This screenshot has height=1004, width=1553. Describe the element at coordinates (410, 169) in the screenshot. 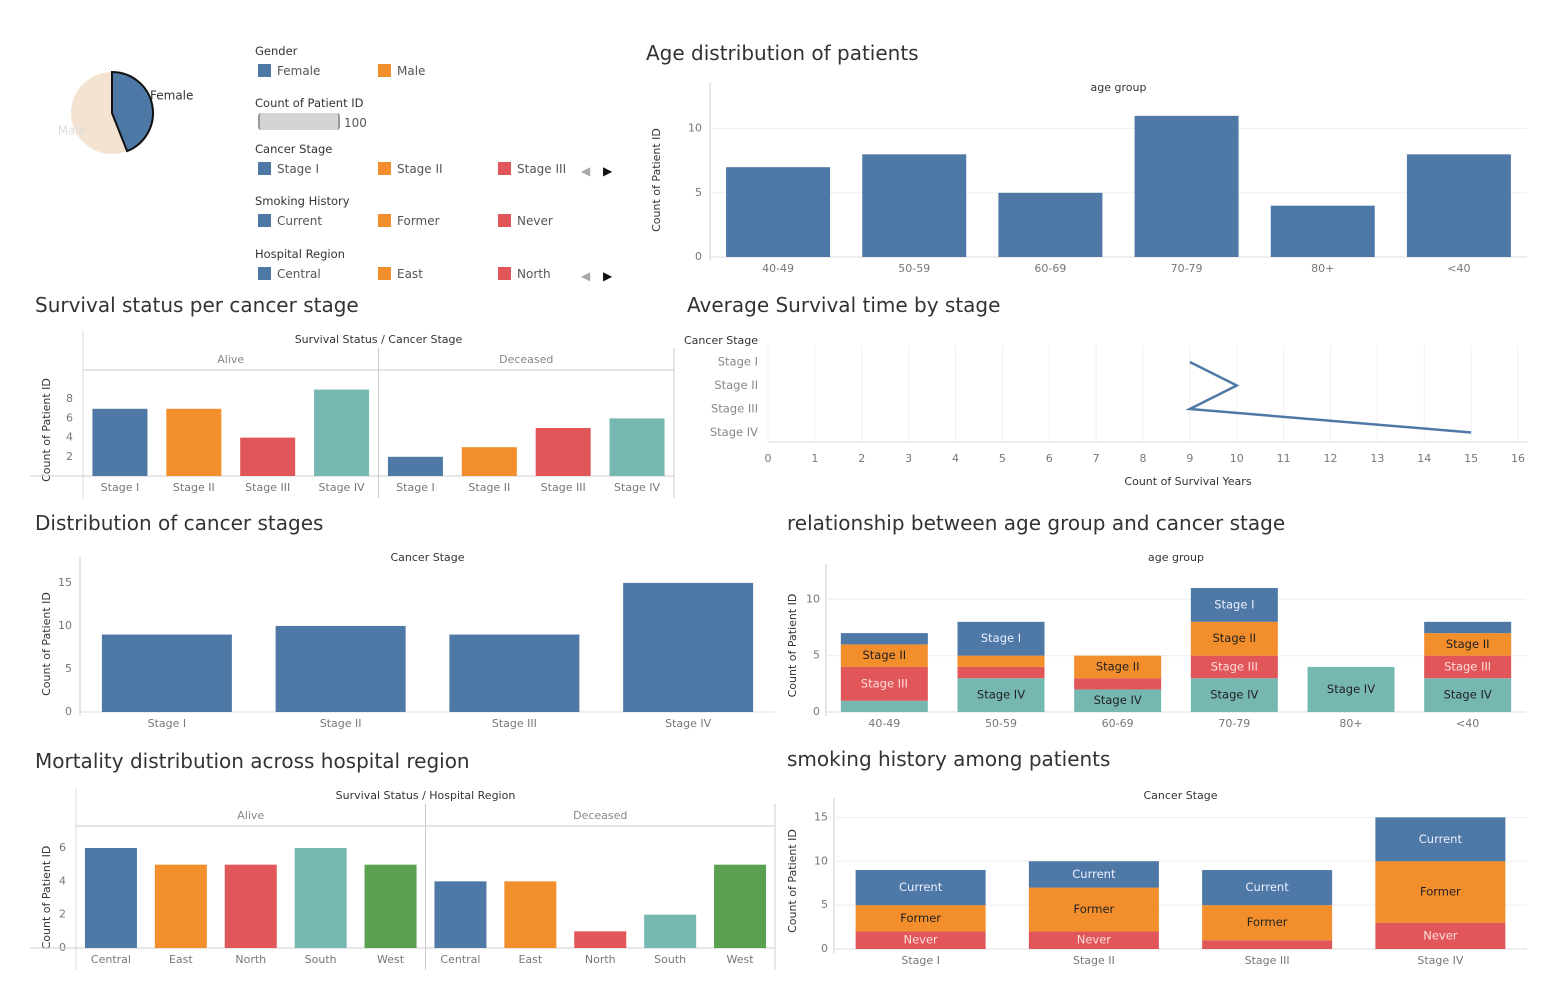

I see `legend-item-stage-ii: Stage II` at that location.